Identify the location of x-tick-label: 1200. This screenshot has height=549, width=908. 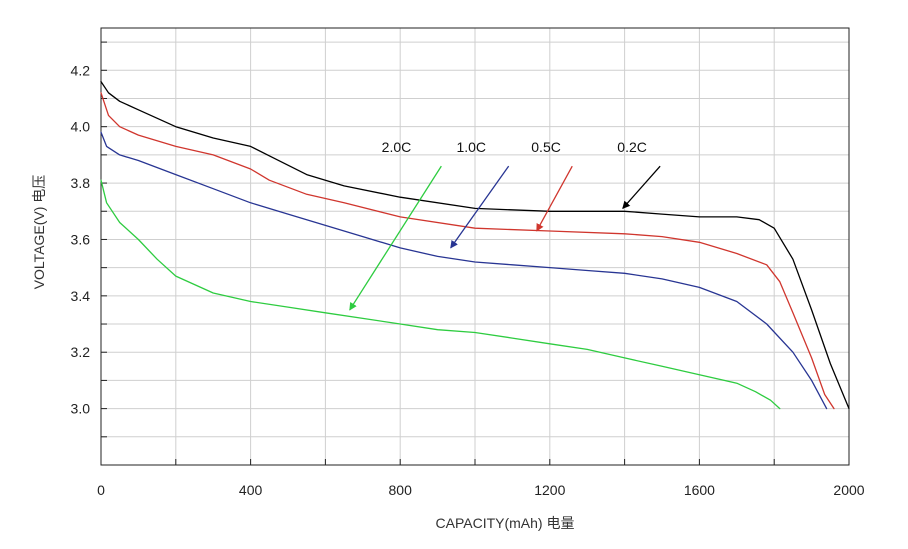
(549, 490).